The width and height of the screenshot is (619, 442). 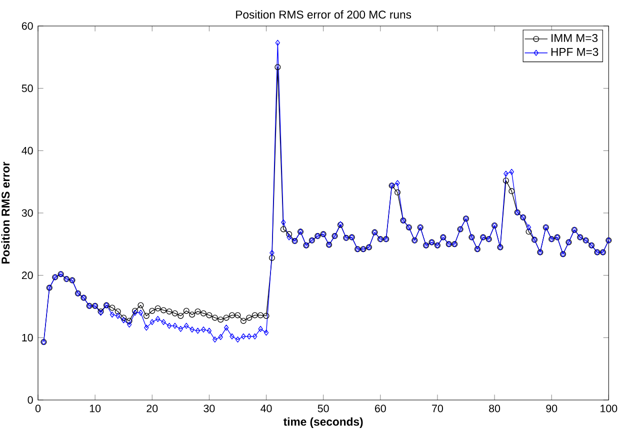 What do you see at coordinates (95, 408) in the screenshot?
I see `x-tick-label: 10` at bounding box center [95, 408].